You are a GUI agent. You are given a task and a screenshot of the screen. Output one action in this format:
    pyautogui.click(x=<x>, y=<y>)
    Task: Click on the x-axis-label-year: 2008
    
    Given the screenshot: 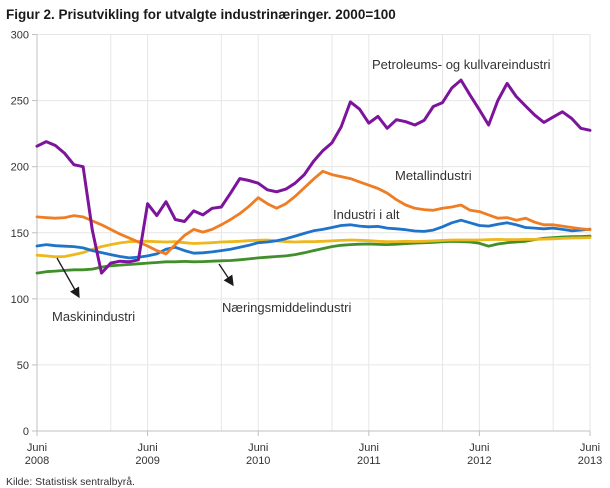 What is the action you would take?
    pyautogui.click(x=37, y=461)
    